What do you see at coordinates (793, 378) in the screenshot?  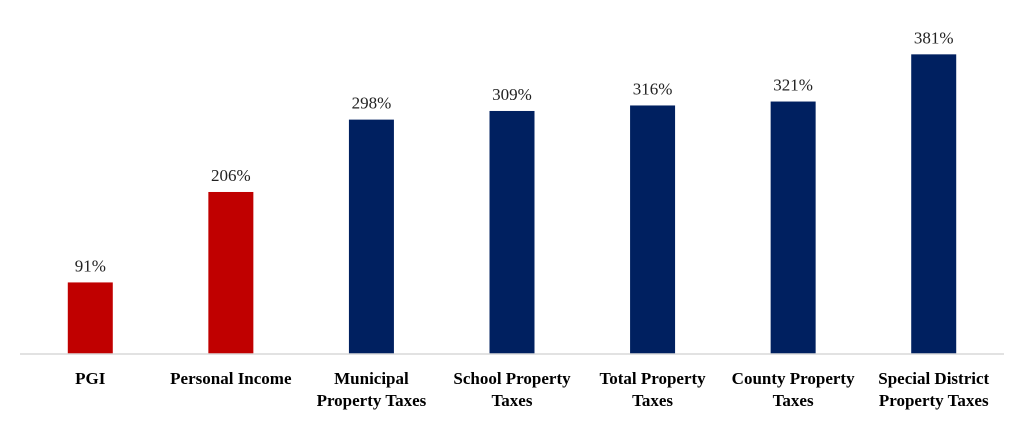 I see `category-label-5-line-0: County Property` at bounding box center [793, 378].